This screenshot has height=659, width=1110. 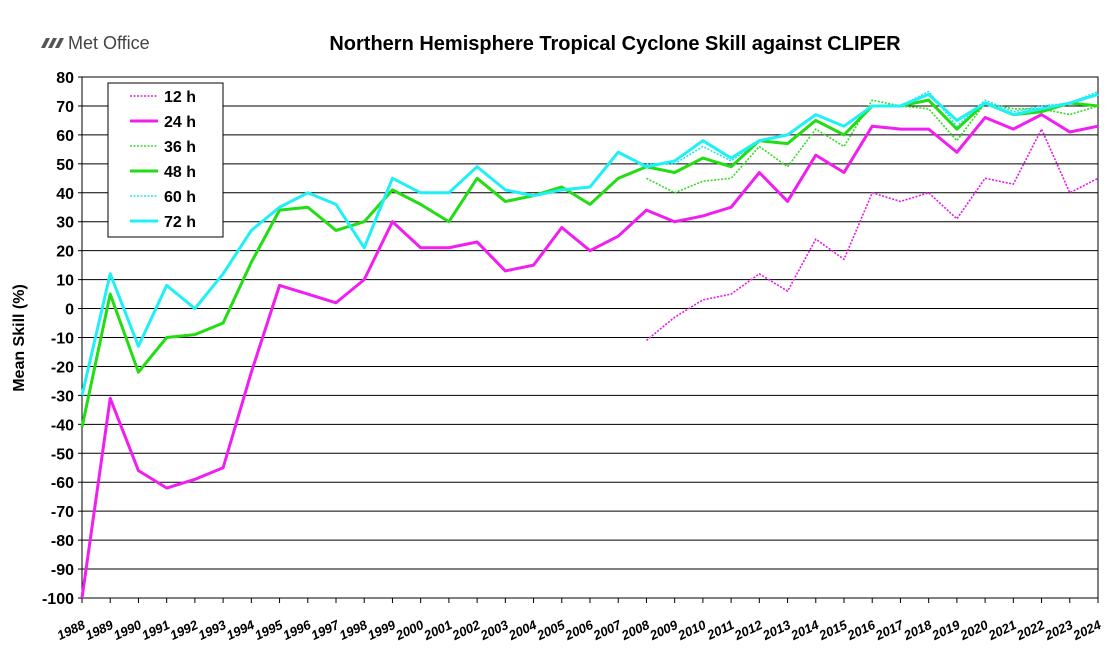 I want to click on y-tick-label: -20, so click(x=62, y=367).